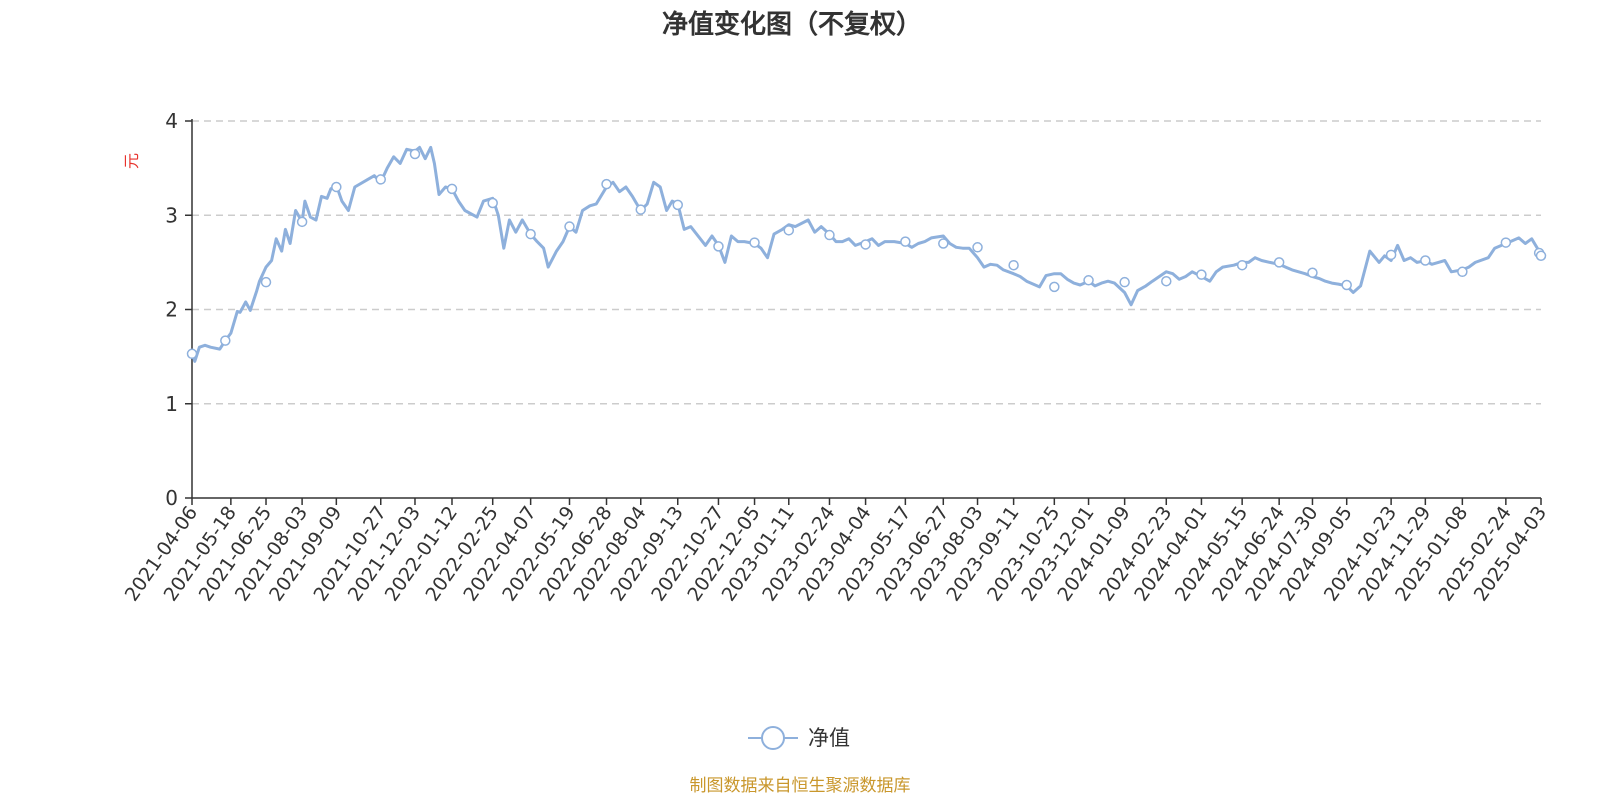  I want to click on y-axis-label: 元, so click(131, 161).